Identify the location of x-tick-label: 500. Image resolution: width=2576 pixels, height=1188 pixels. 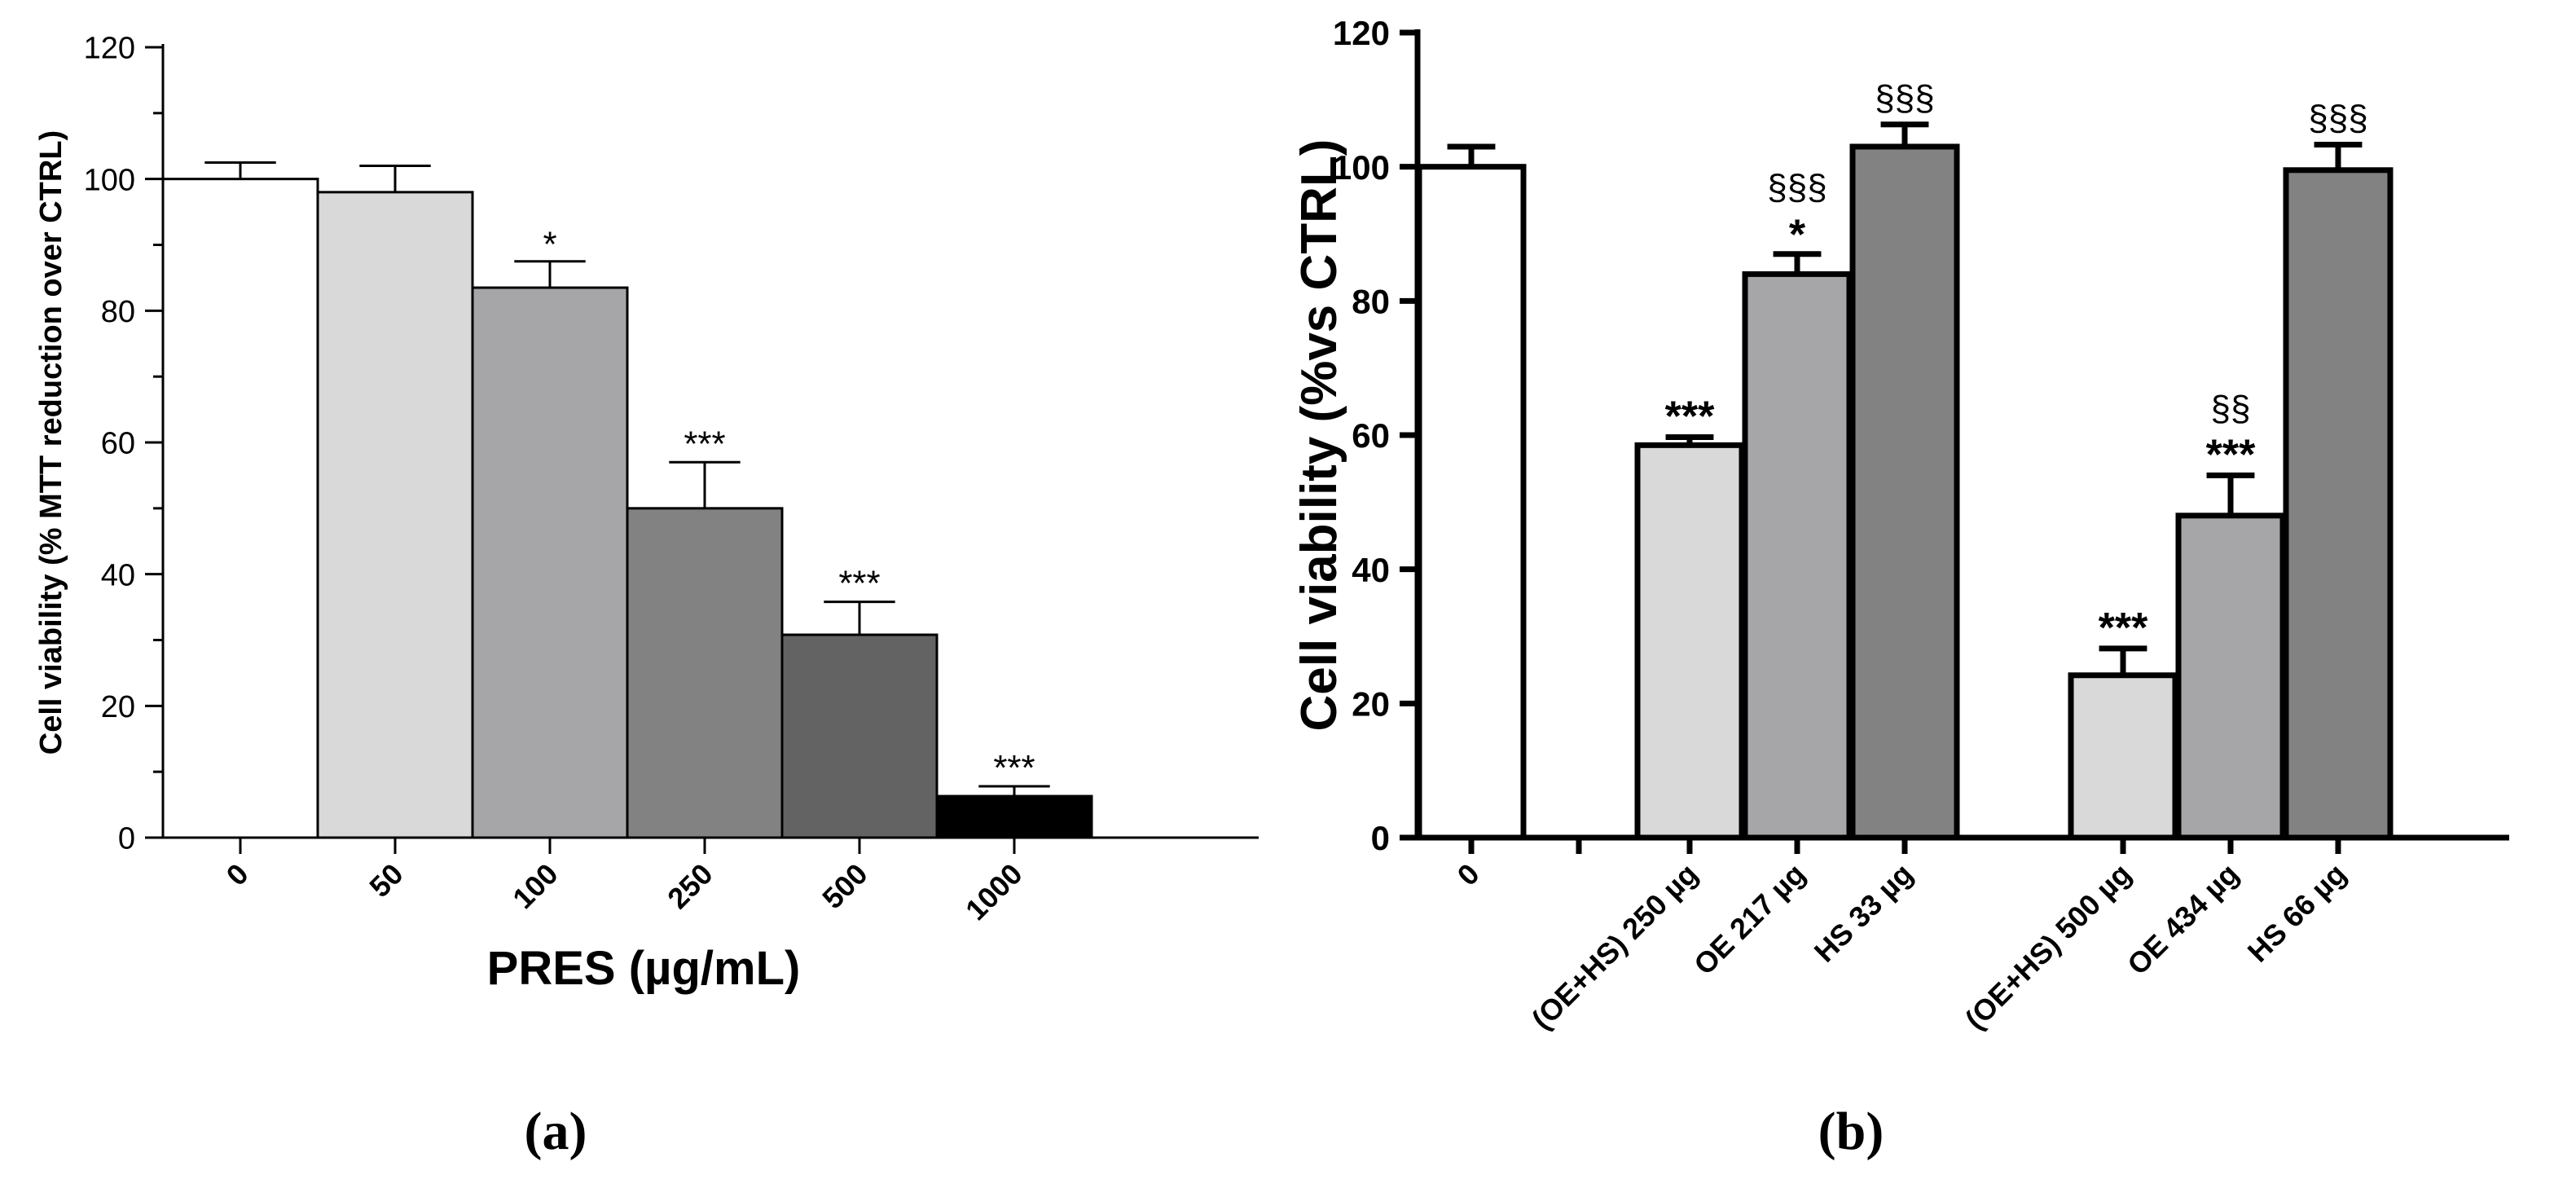
(844, 886).